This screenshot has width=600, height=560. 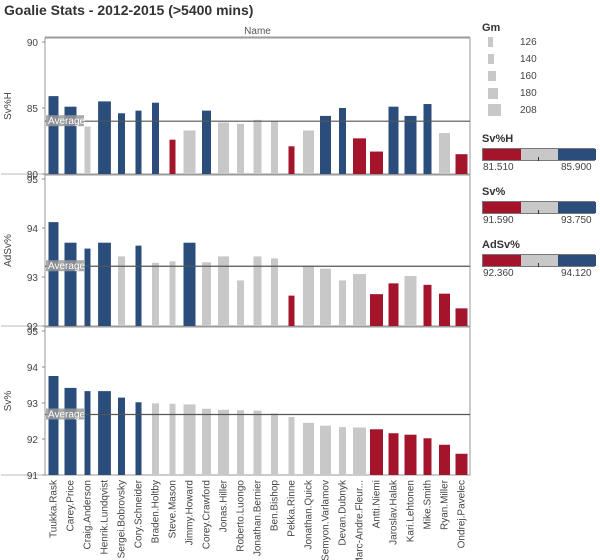 What do you see at coordinates (541, 42) in the screenshot?
I see `size-legend-item: 126` at bounding box center [541, 42].